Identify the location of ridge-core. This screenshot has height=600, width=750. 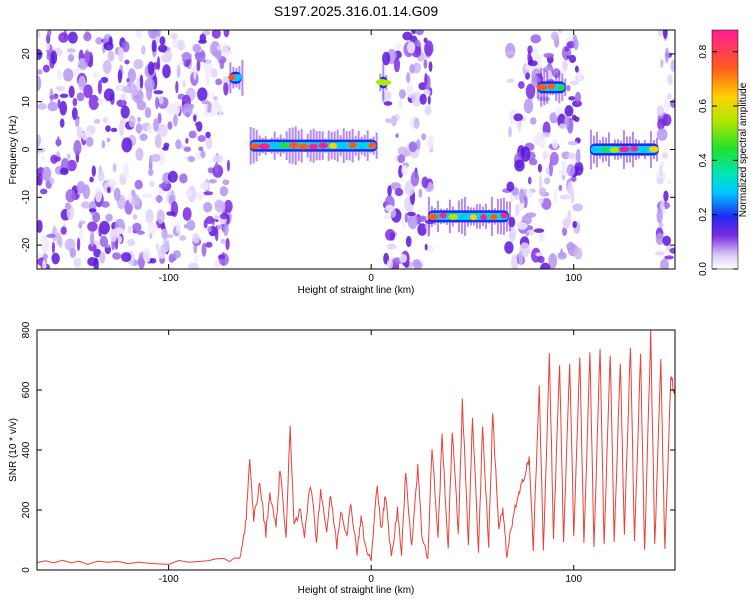
(468, 216).